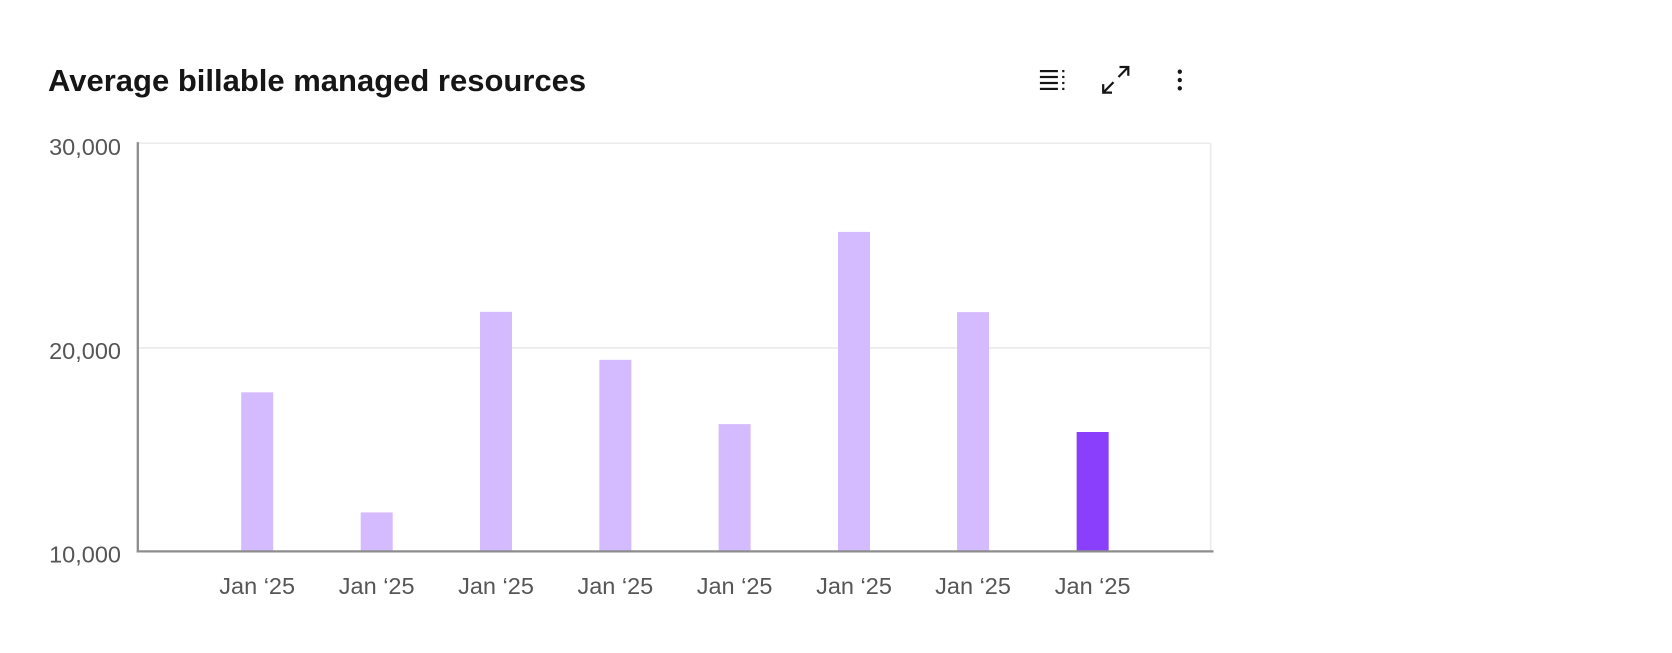  What do you see at coordinates (85, 351) in the screenshot?
I see `svg-text: 20,000` at bounding box center [85, 351].